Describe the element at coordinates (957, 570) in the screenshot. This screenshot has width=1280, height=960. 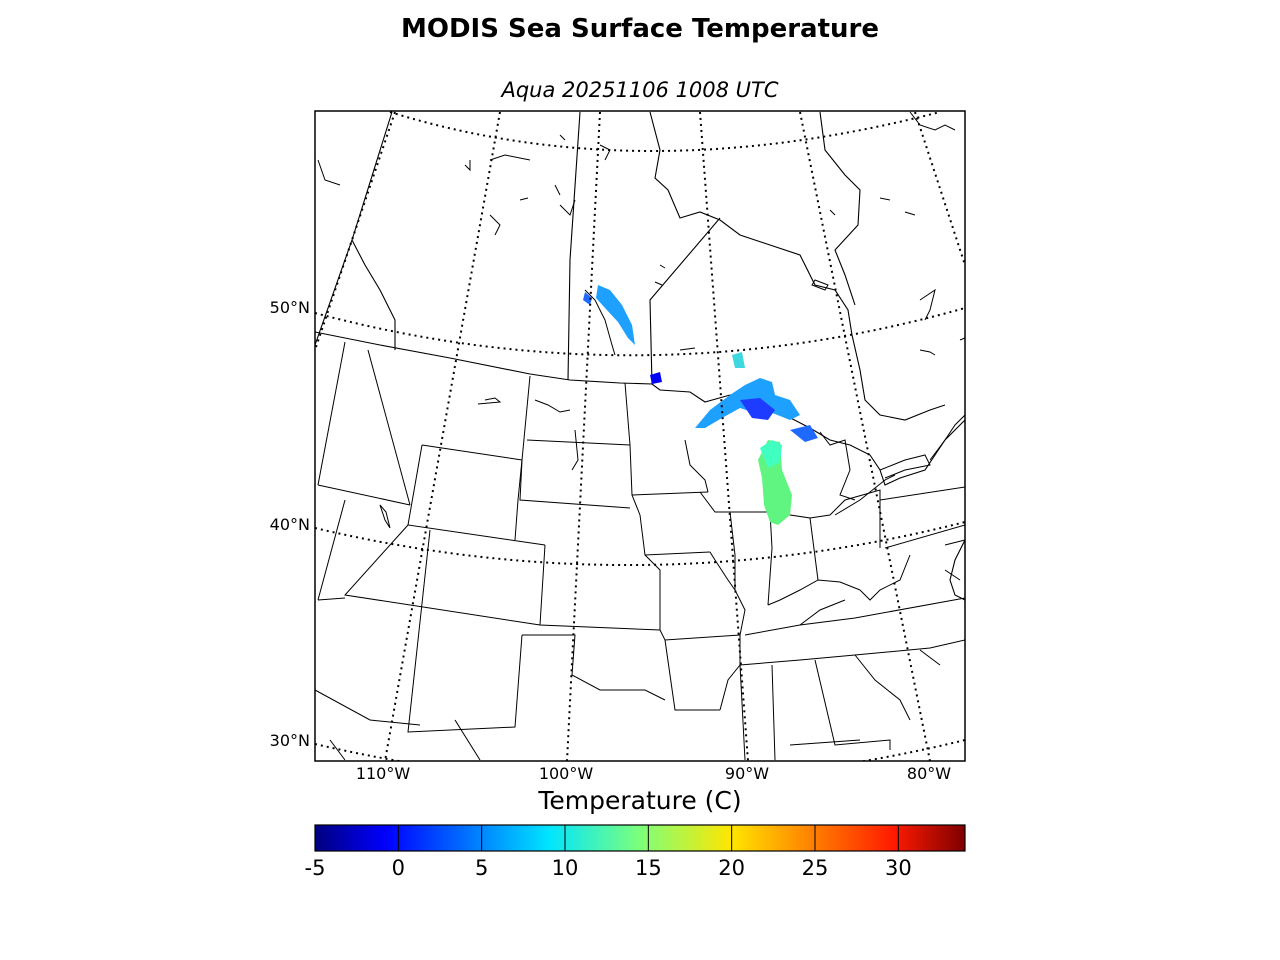
I see `east-coast` at that location.